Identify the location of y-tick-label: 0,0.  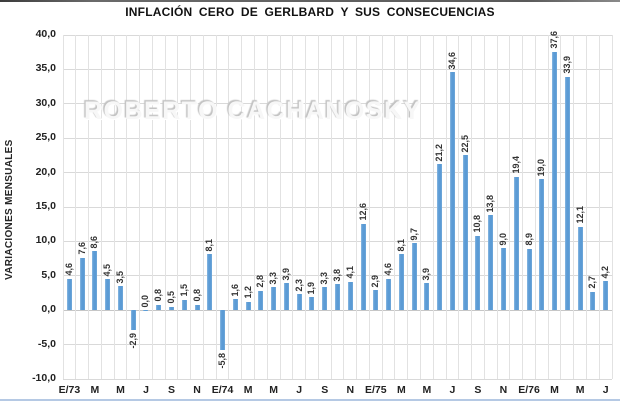
(48, 309).